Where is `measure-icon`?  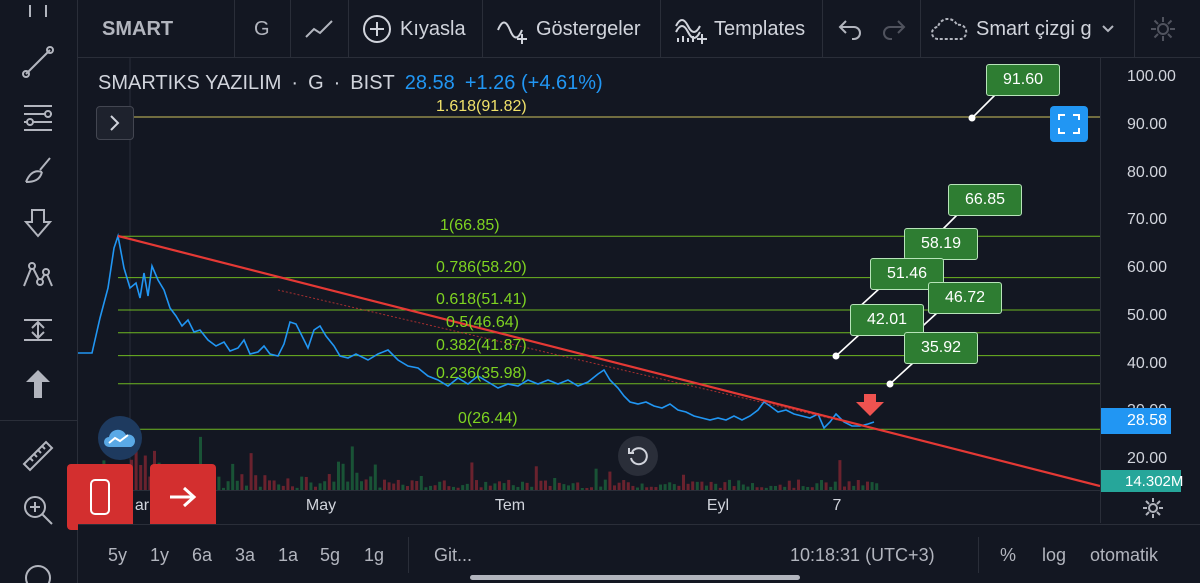 measure-icon is located at coordinates (38, 330).